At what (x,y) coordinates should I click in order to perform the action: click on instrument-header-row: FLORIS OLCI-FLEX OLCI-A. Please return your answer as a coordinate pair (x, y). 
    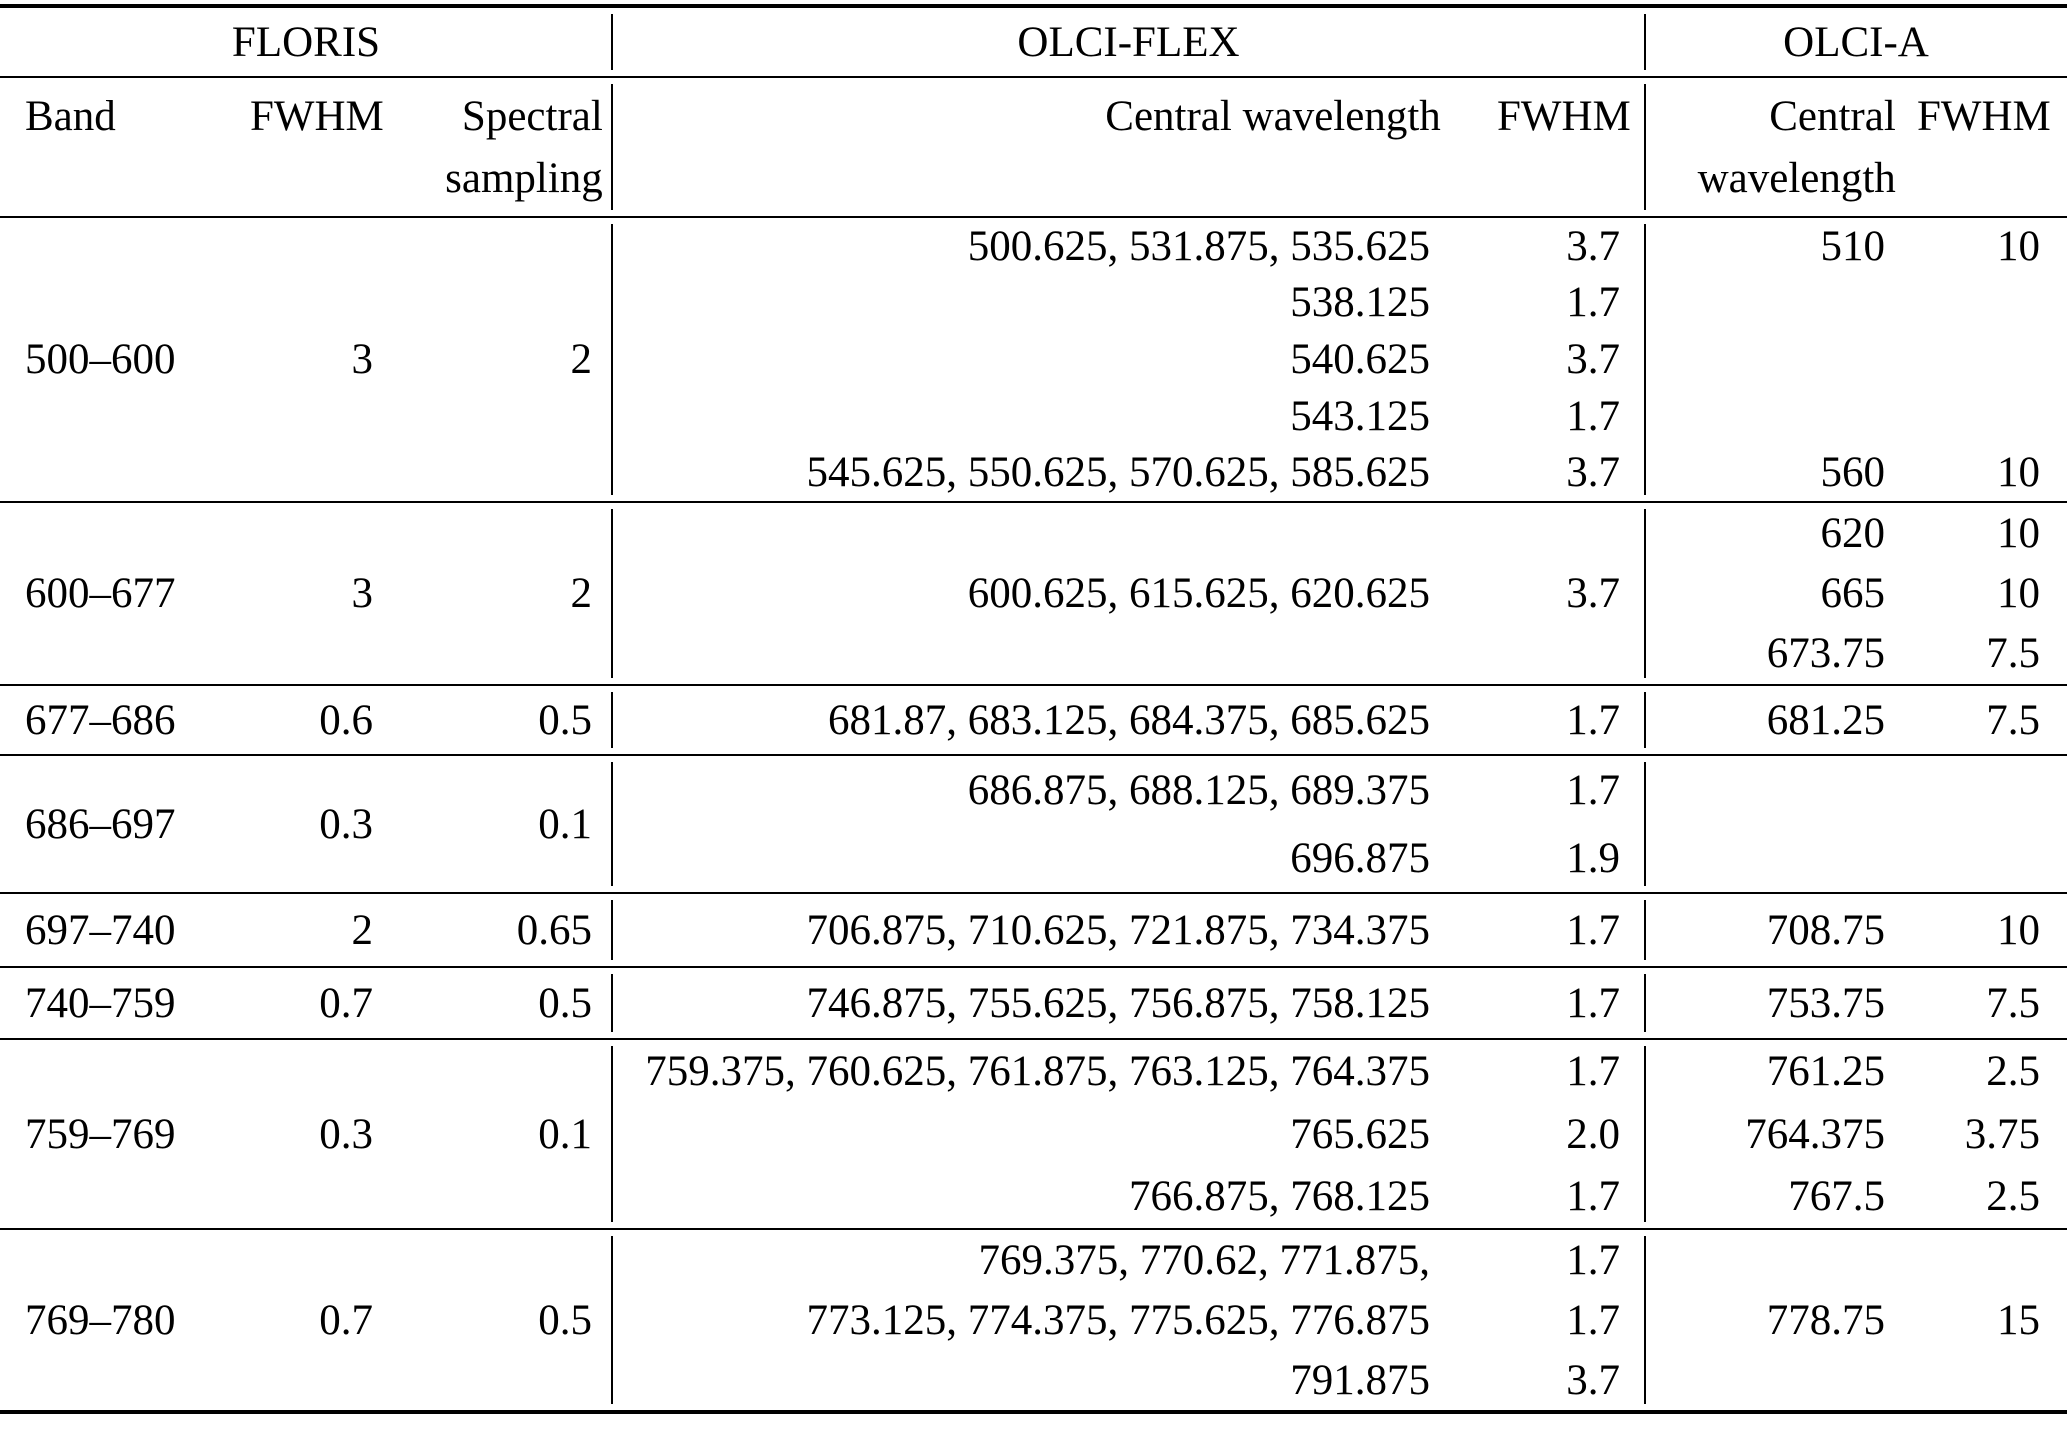
    Looking at the image, I should click on (1033, 43).